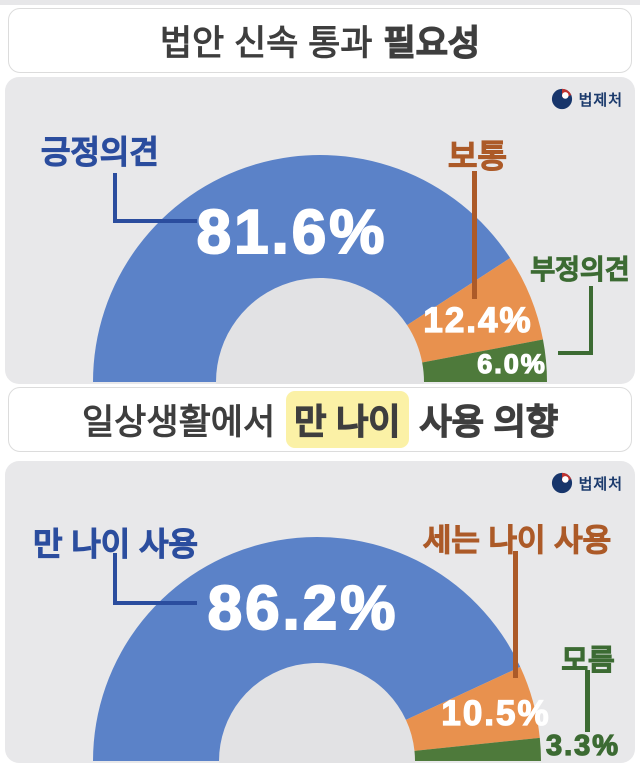 This screenshot has width=640, height=775. Describe the element at coordinates (583, 745) in the screenshot. I see `value-unknown: 3.3%` at that location.